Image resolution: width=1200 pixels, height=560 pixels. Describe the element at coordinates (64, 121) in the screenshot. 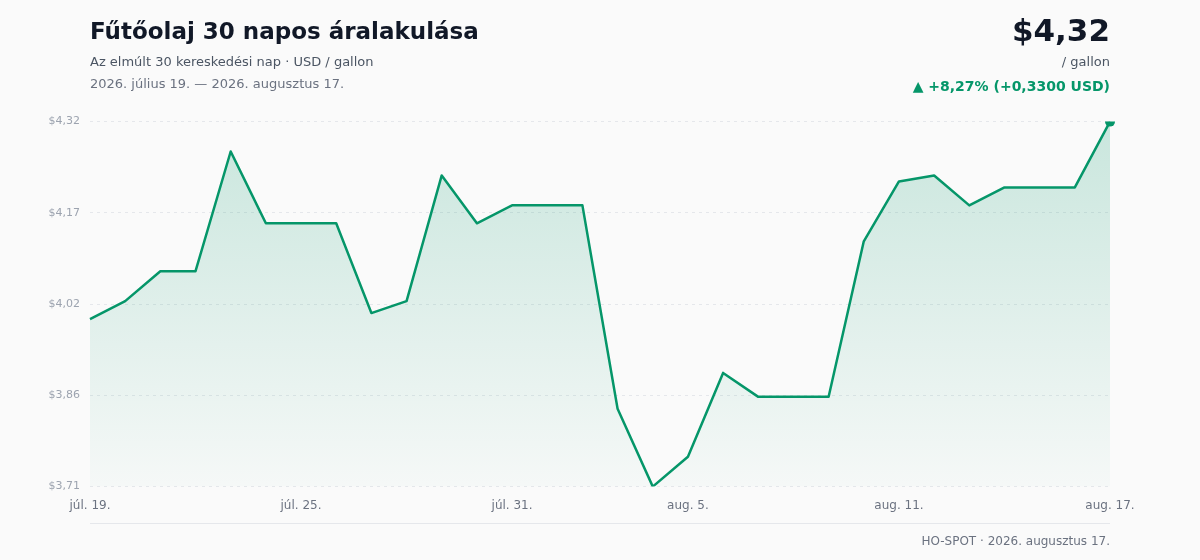

I see `y-tick-label: $4,32` at that location.